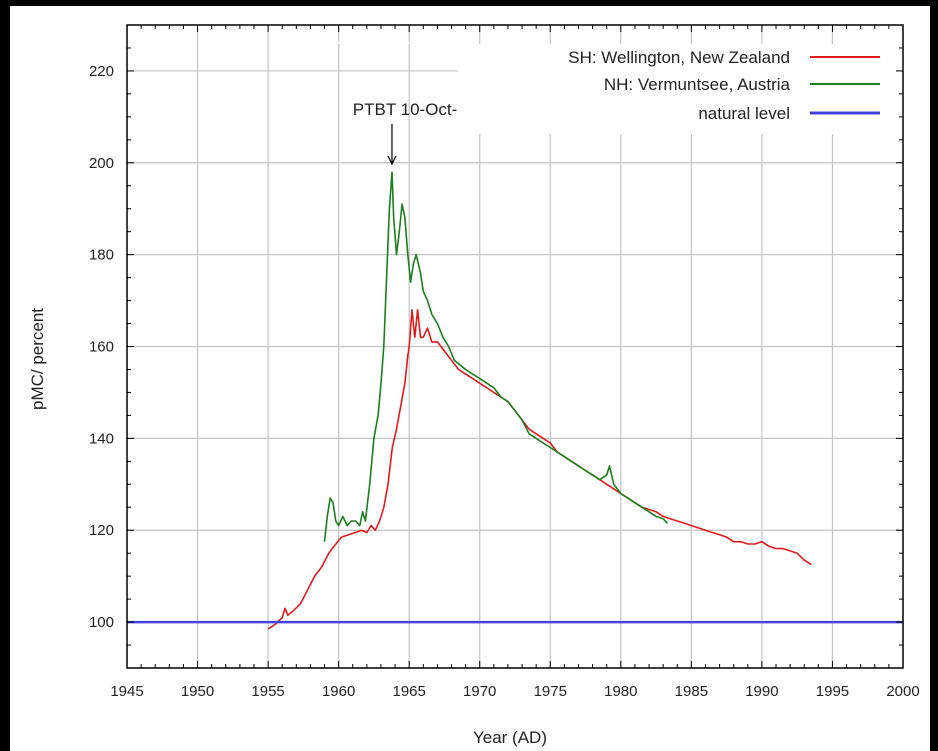  I want to click on x-tick-label: 1960, so click(338, 691).